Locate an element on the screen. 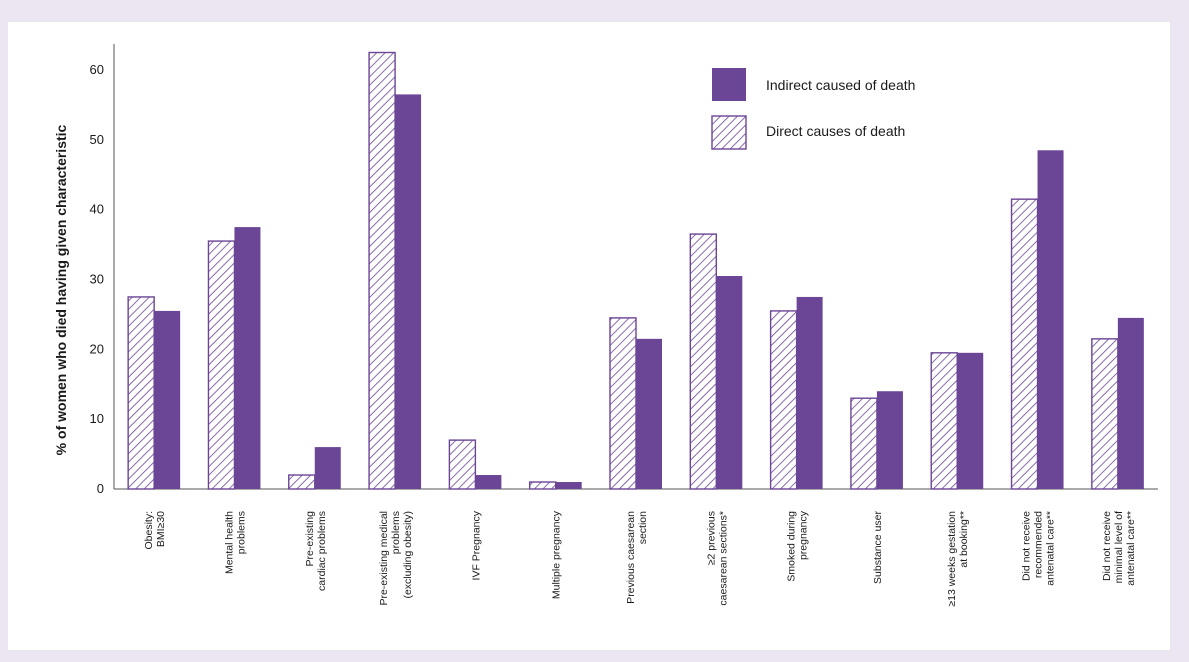  category-label: Smoked during pregnancy is located at coordinates (798, 545).